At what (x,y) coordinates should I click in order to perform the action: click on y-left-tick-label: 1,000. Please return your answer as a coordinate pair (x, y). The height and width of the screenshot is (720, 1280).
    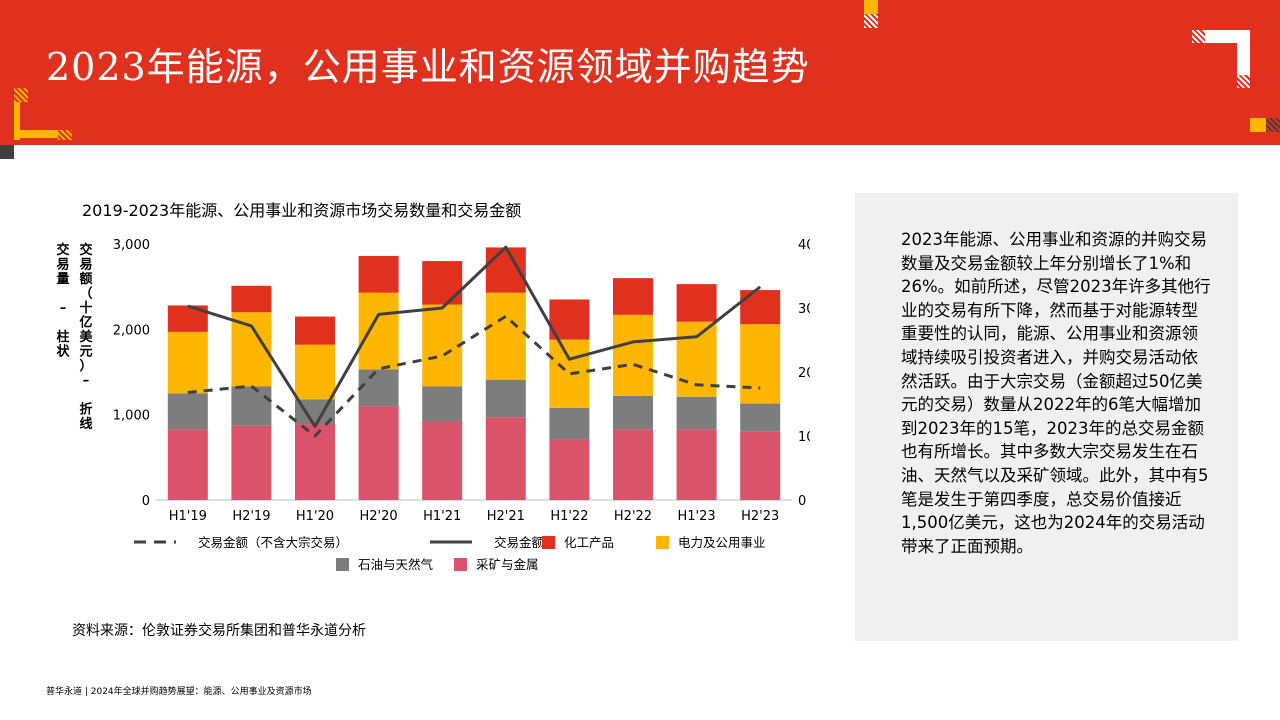
    Looking at the image, I should click on (131, 416).